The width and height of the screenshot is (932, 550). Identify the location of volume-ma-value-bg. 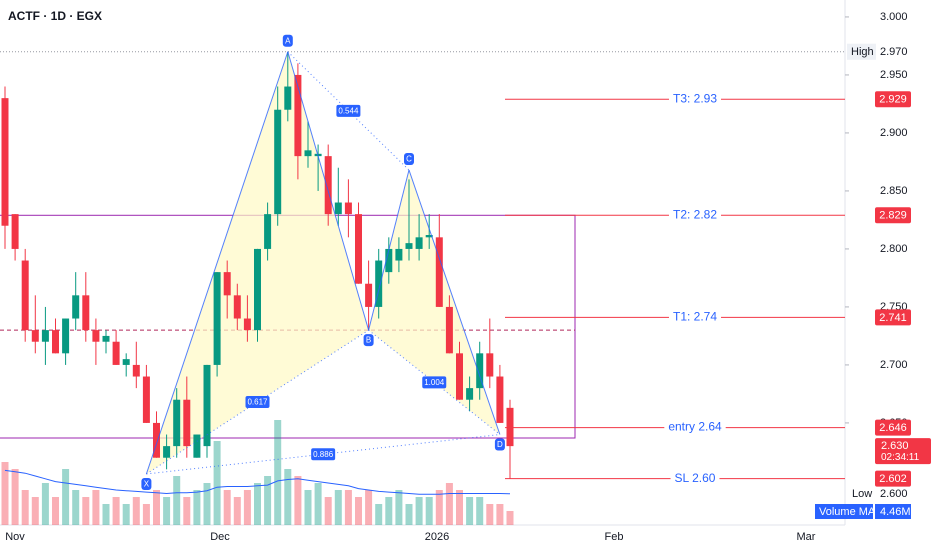
(893, 511).